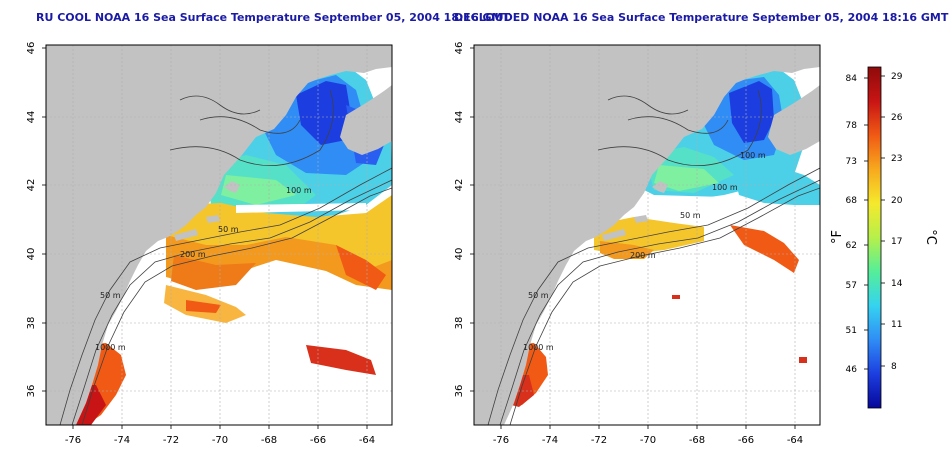  Describe the element at coordinates (894, 367) in the screenshot. I see `colorbar-c-tick: 8` at that location.